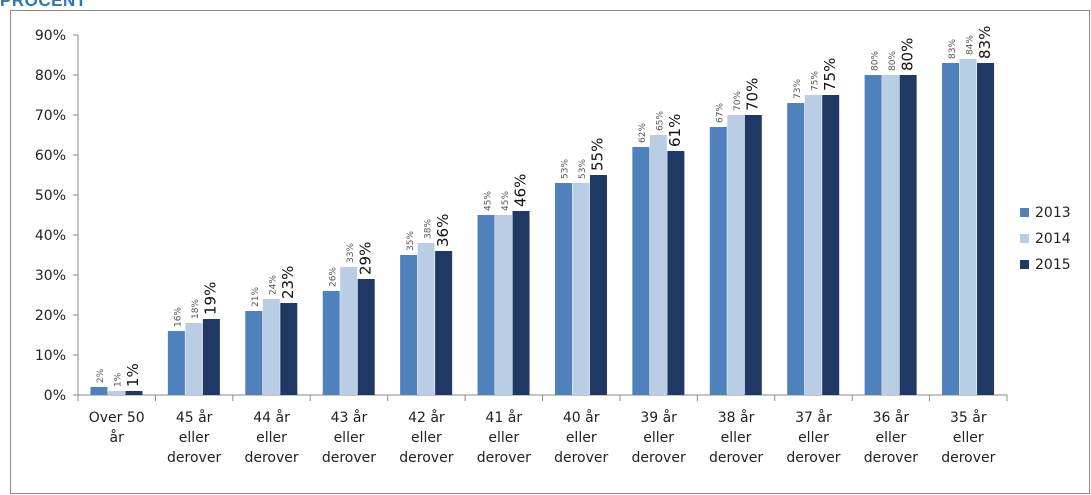 The image size is (1091, 495). Describe the element at coordinates (953, 49) in the screenshot. I see `data-label: 83%` at that location.